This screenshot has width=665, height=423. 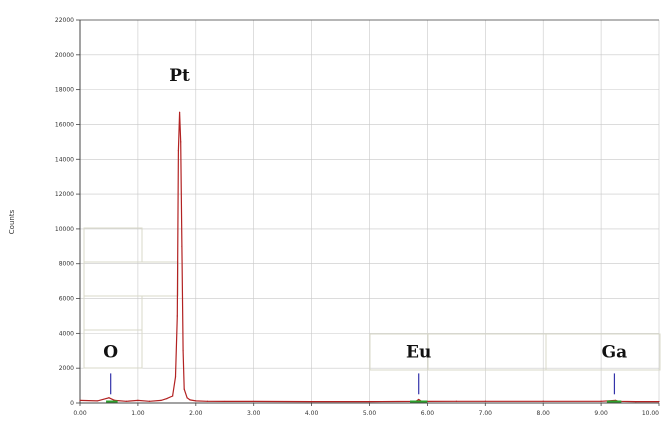 What do you see at coordinates (66, 299) in the screenshot?
I see `y-tick-label: 6000` at bounding box center [66, 299].